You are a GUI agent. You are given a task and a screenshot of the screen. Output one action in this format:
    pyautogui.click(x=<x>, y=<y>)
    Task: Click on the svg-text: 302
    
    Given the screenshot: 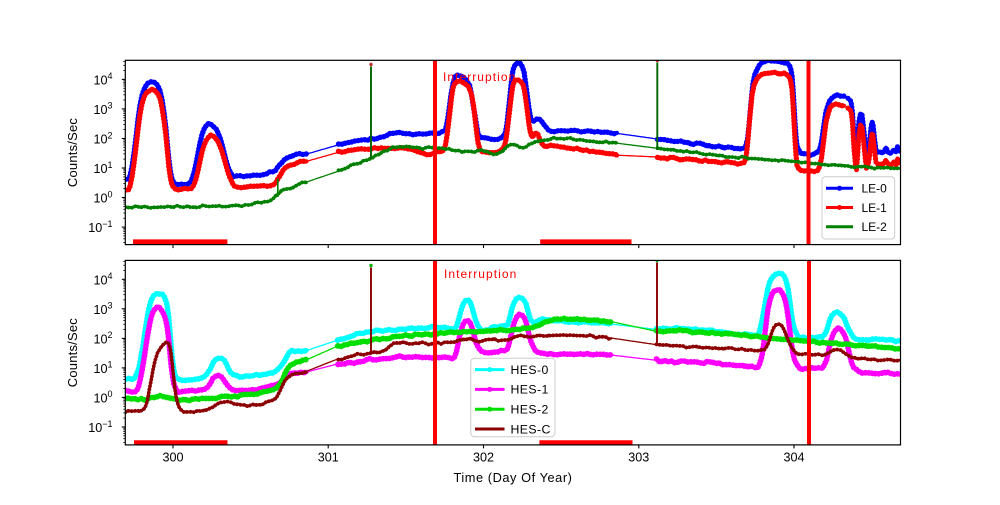 What is the action you would take?
    pyautogui.click(x=483, y=457)
    